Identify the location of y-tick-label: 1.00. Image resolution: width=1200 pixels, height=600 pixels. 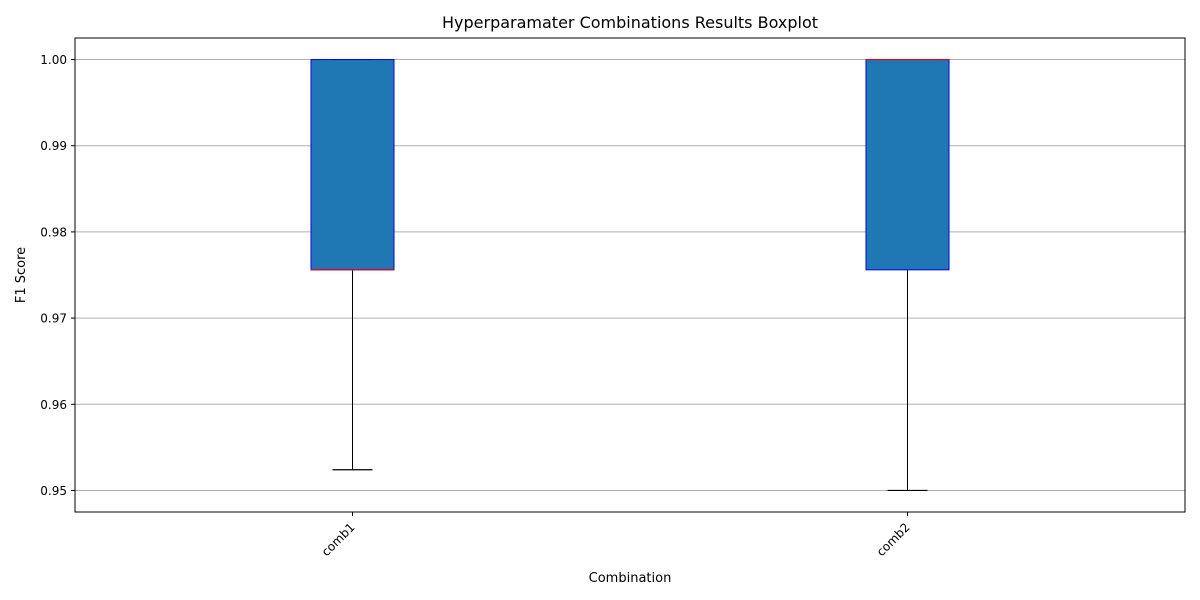
(53, 60).